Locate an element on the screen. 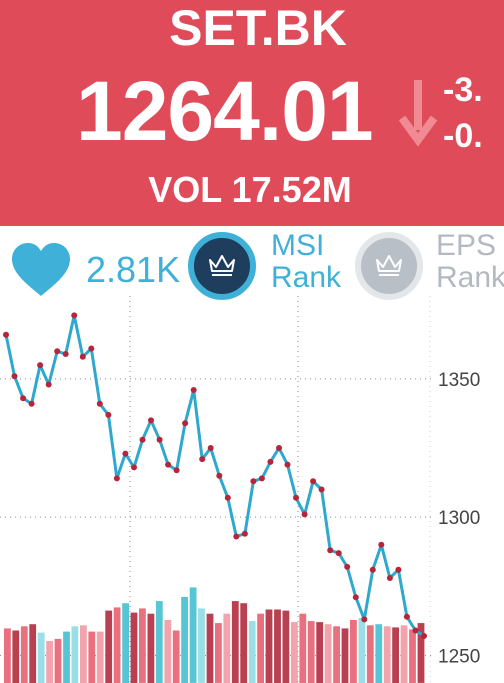 The height and width of the screenshot is (683, 504). y-tick-label: 1350 is located at coordinates (459, 380).